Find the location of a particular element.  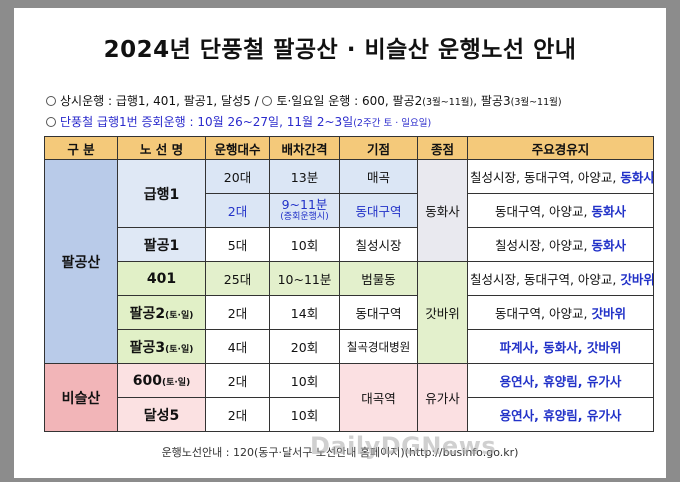

interval-cell: 9~11분 (증회운행시) is located at coordinates (304, 210).